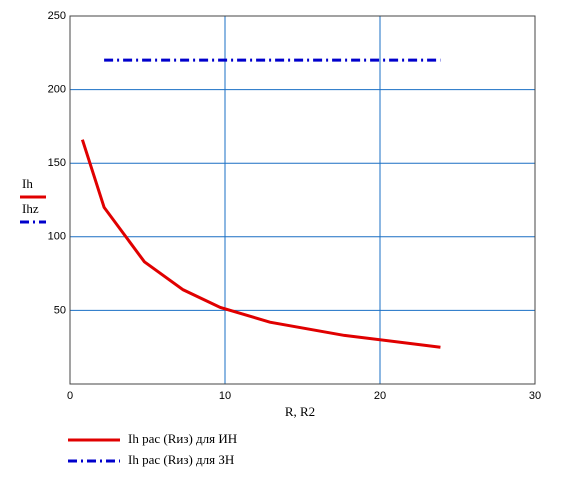 The height and width of the screenshot is (479, 566). Describe the element at coordinates (57, 16) in the screenshot. I see `y-tick-label: 250` at that location.